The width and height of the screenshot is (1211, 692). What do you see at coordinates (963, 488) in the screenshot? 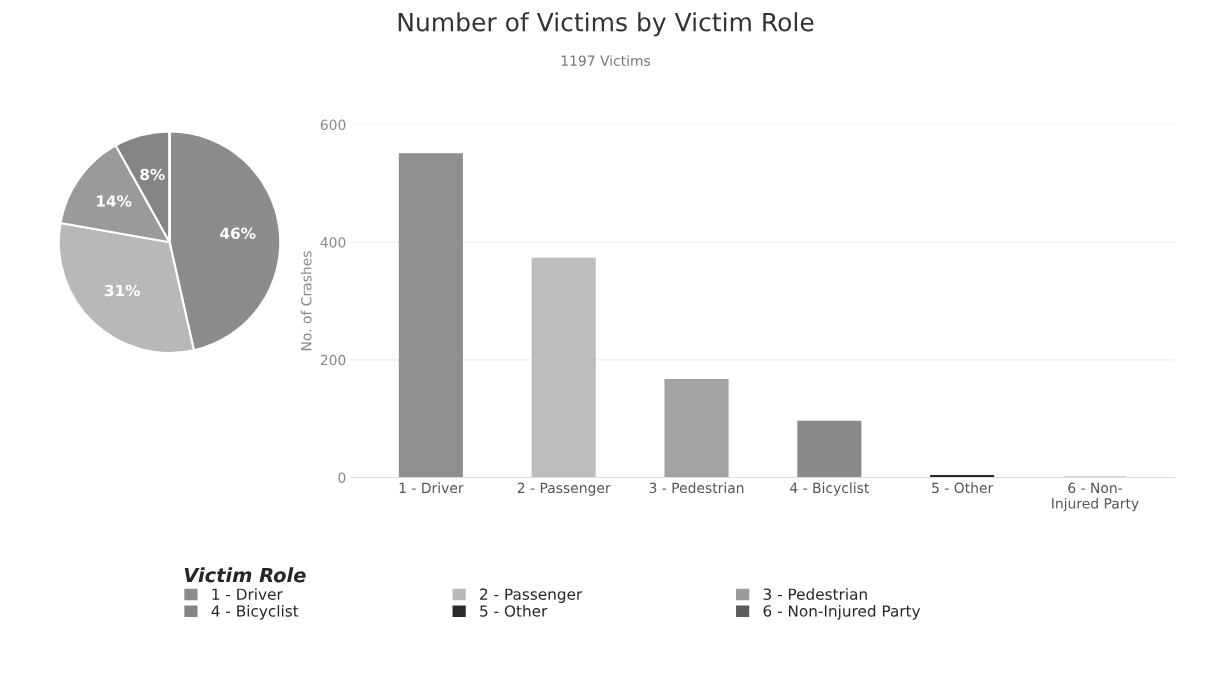
I see `x-tick-label: 5 - Other` at bounding box center [963, 488].